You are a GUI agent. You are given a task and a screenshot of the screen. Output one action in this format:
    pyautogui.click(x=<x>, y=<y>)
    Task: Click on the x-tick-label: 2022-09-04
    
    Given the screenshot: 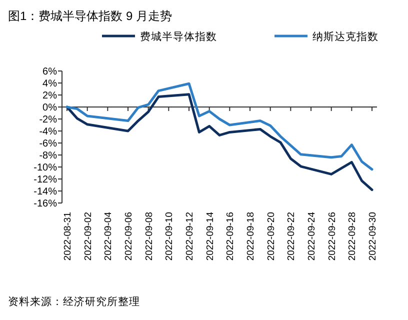 What is the action you would take?
    pyautogui.click(x=108, y=236)
    